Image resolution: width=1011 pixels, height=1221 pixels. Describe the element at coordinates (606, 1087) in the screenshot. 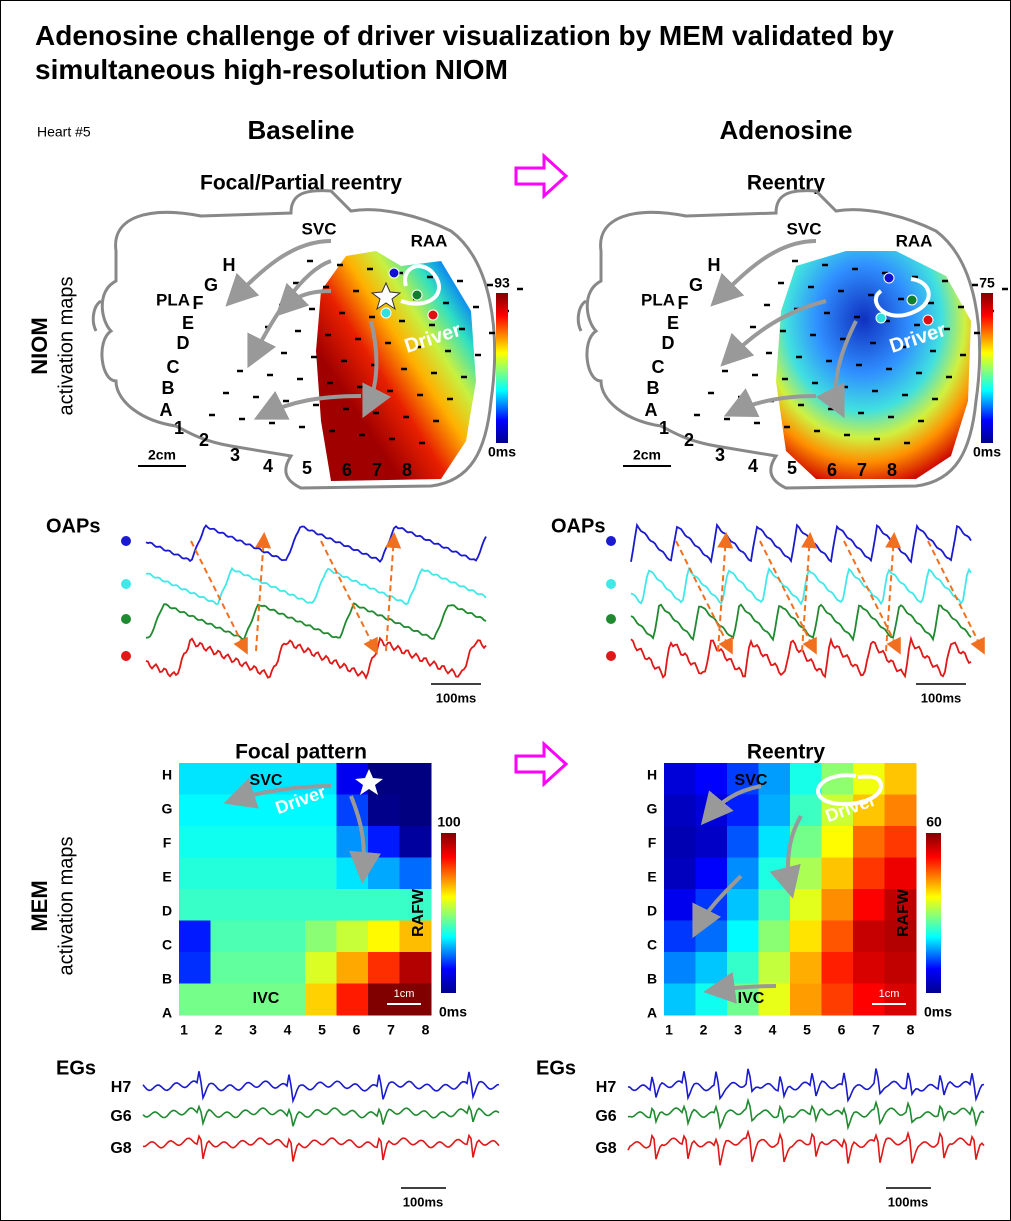

I see `lead-label: H7` at that location.